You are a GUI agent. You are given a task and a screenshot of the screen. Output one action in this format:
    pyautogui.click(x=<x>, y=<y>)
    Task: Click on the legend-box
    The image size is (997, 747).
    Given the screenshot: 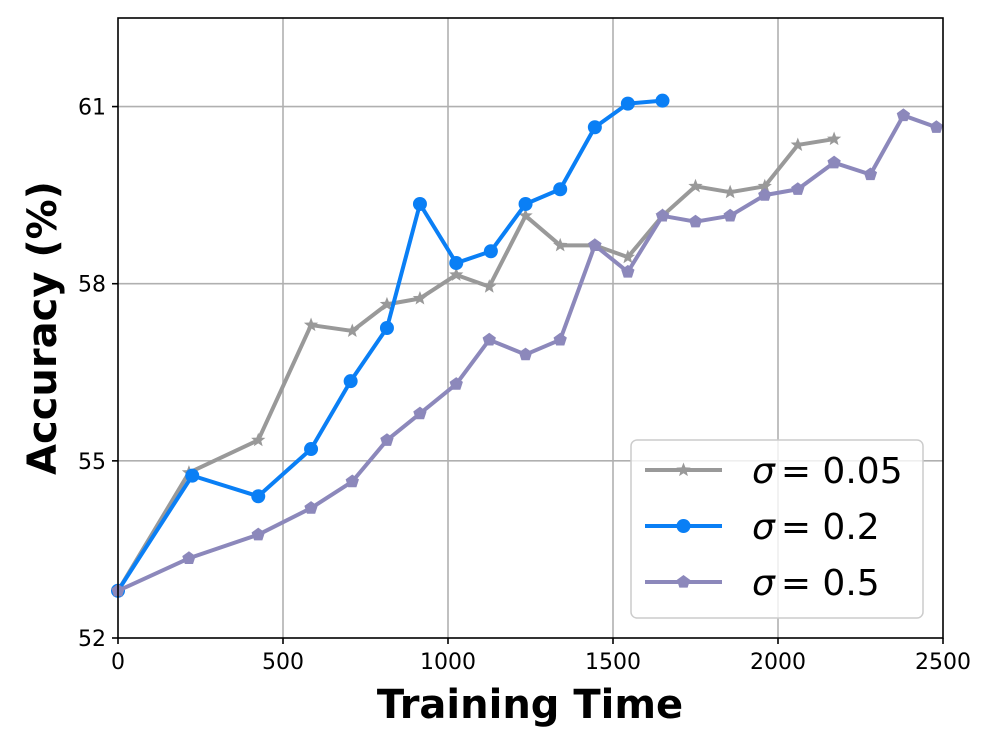 What is the action you would take?
    pyautogui.click(x=777, y=529)
    